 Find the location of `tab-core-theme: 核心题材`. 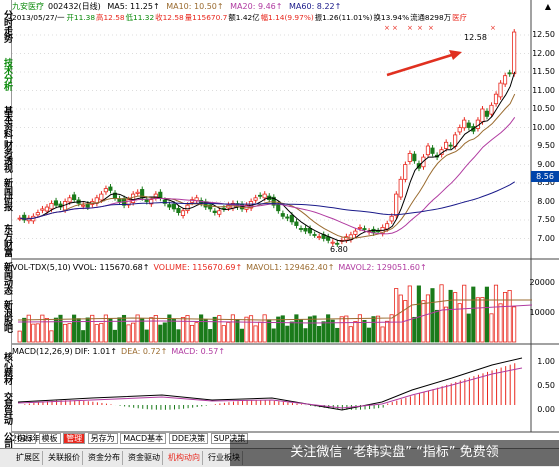

tab-core-theme: 核心题材 is located at coordinates (7, 368).